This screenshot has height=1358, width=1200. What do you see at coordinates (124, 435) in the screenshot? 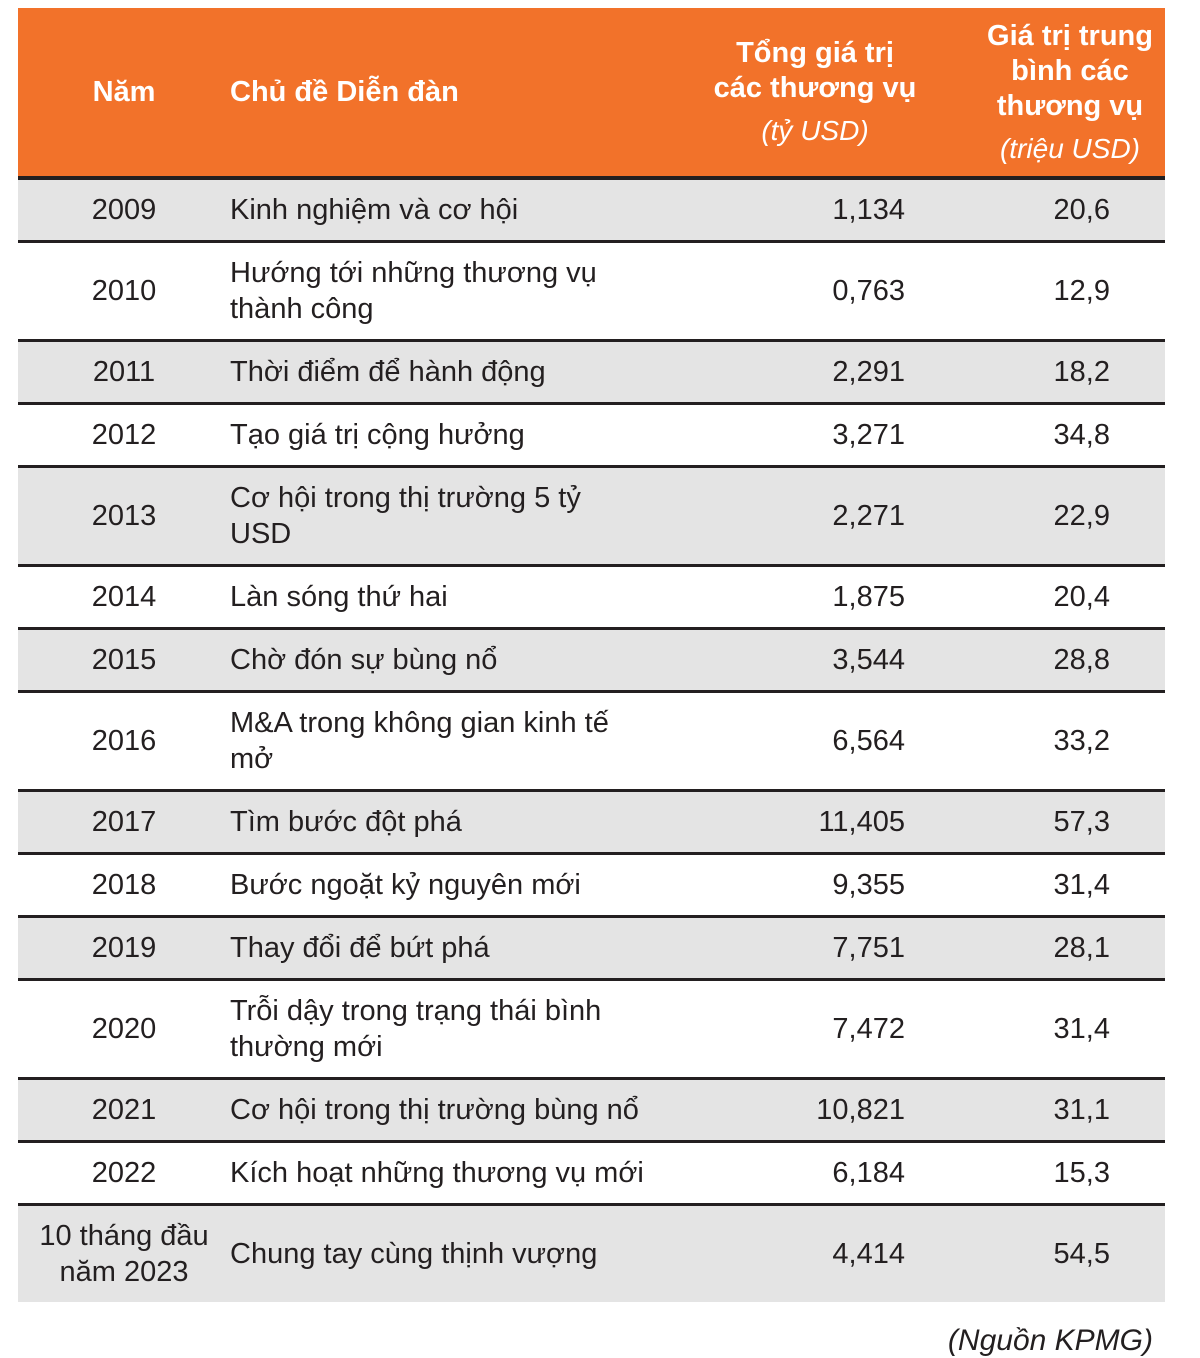
I see `year-cell: 2012` at bounding box center [124, 435].